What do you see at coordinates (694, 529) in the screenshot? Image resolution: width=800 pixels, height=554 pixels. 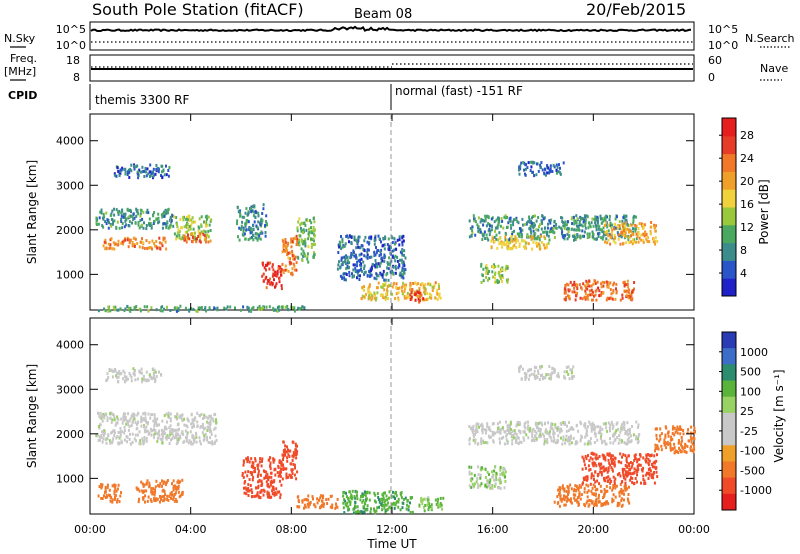 I see `xtick-label: 00:00` at bounding box center [694, 529].